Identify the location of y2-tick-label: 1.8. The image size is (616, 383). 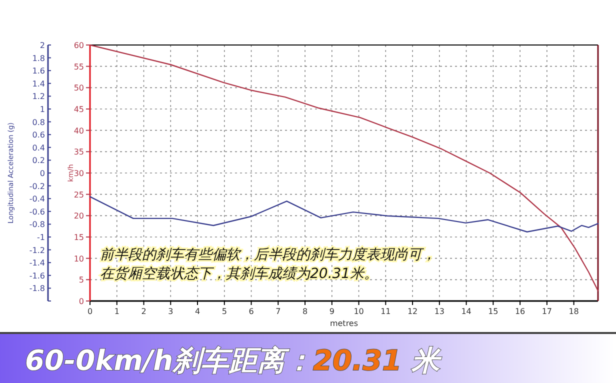
(38, 58).